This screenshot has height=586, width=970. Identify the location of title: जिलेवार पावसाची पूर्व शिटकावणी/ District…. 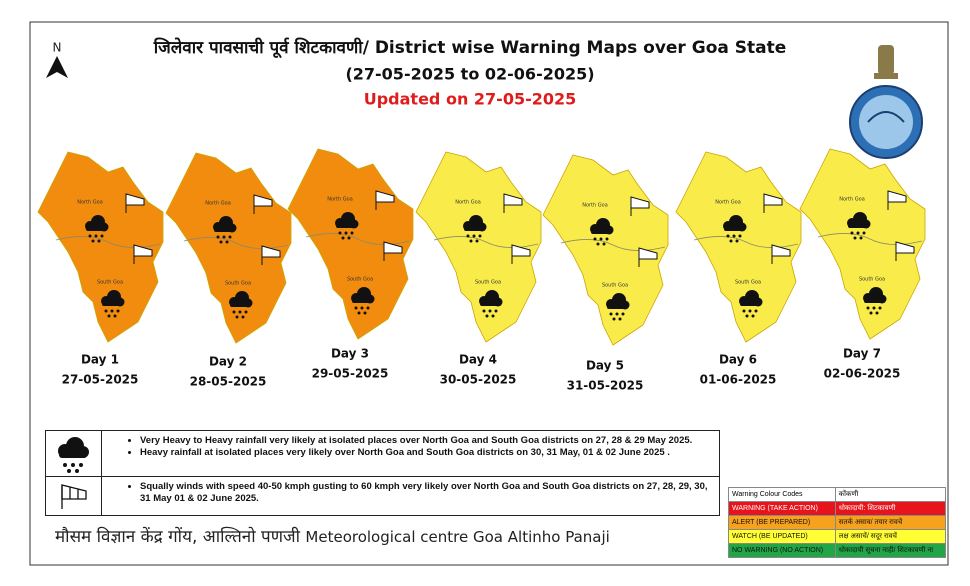
(470, 48).